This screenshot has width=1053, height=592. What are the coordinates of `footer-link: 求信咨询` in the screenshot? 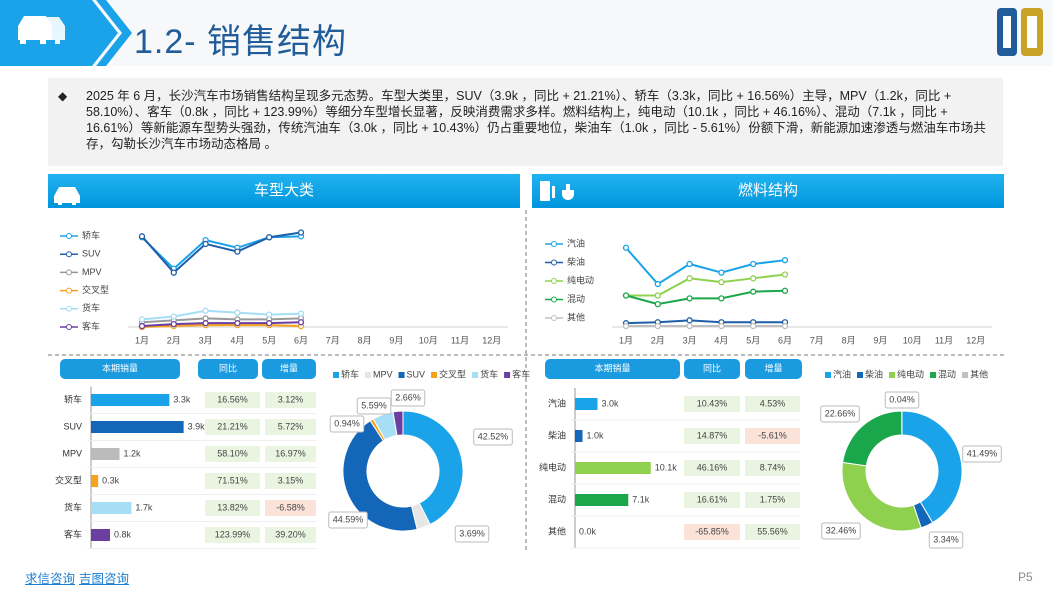 It's located at (50, 579).